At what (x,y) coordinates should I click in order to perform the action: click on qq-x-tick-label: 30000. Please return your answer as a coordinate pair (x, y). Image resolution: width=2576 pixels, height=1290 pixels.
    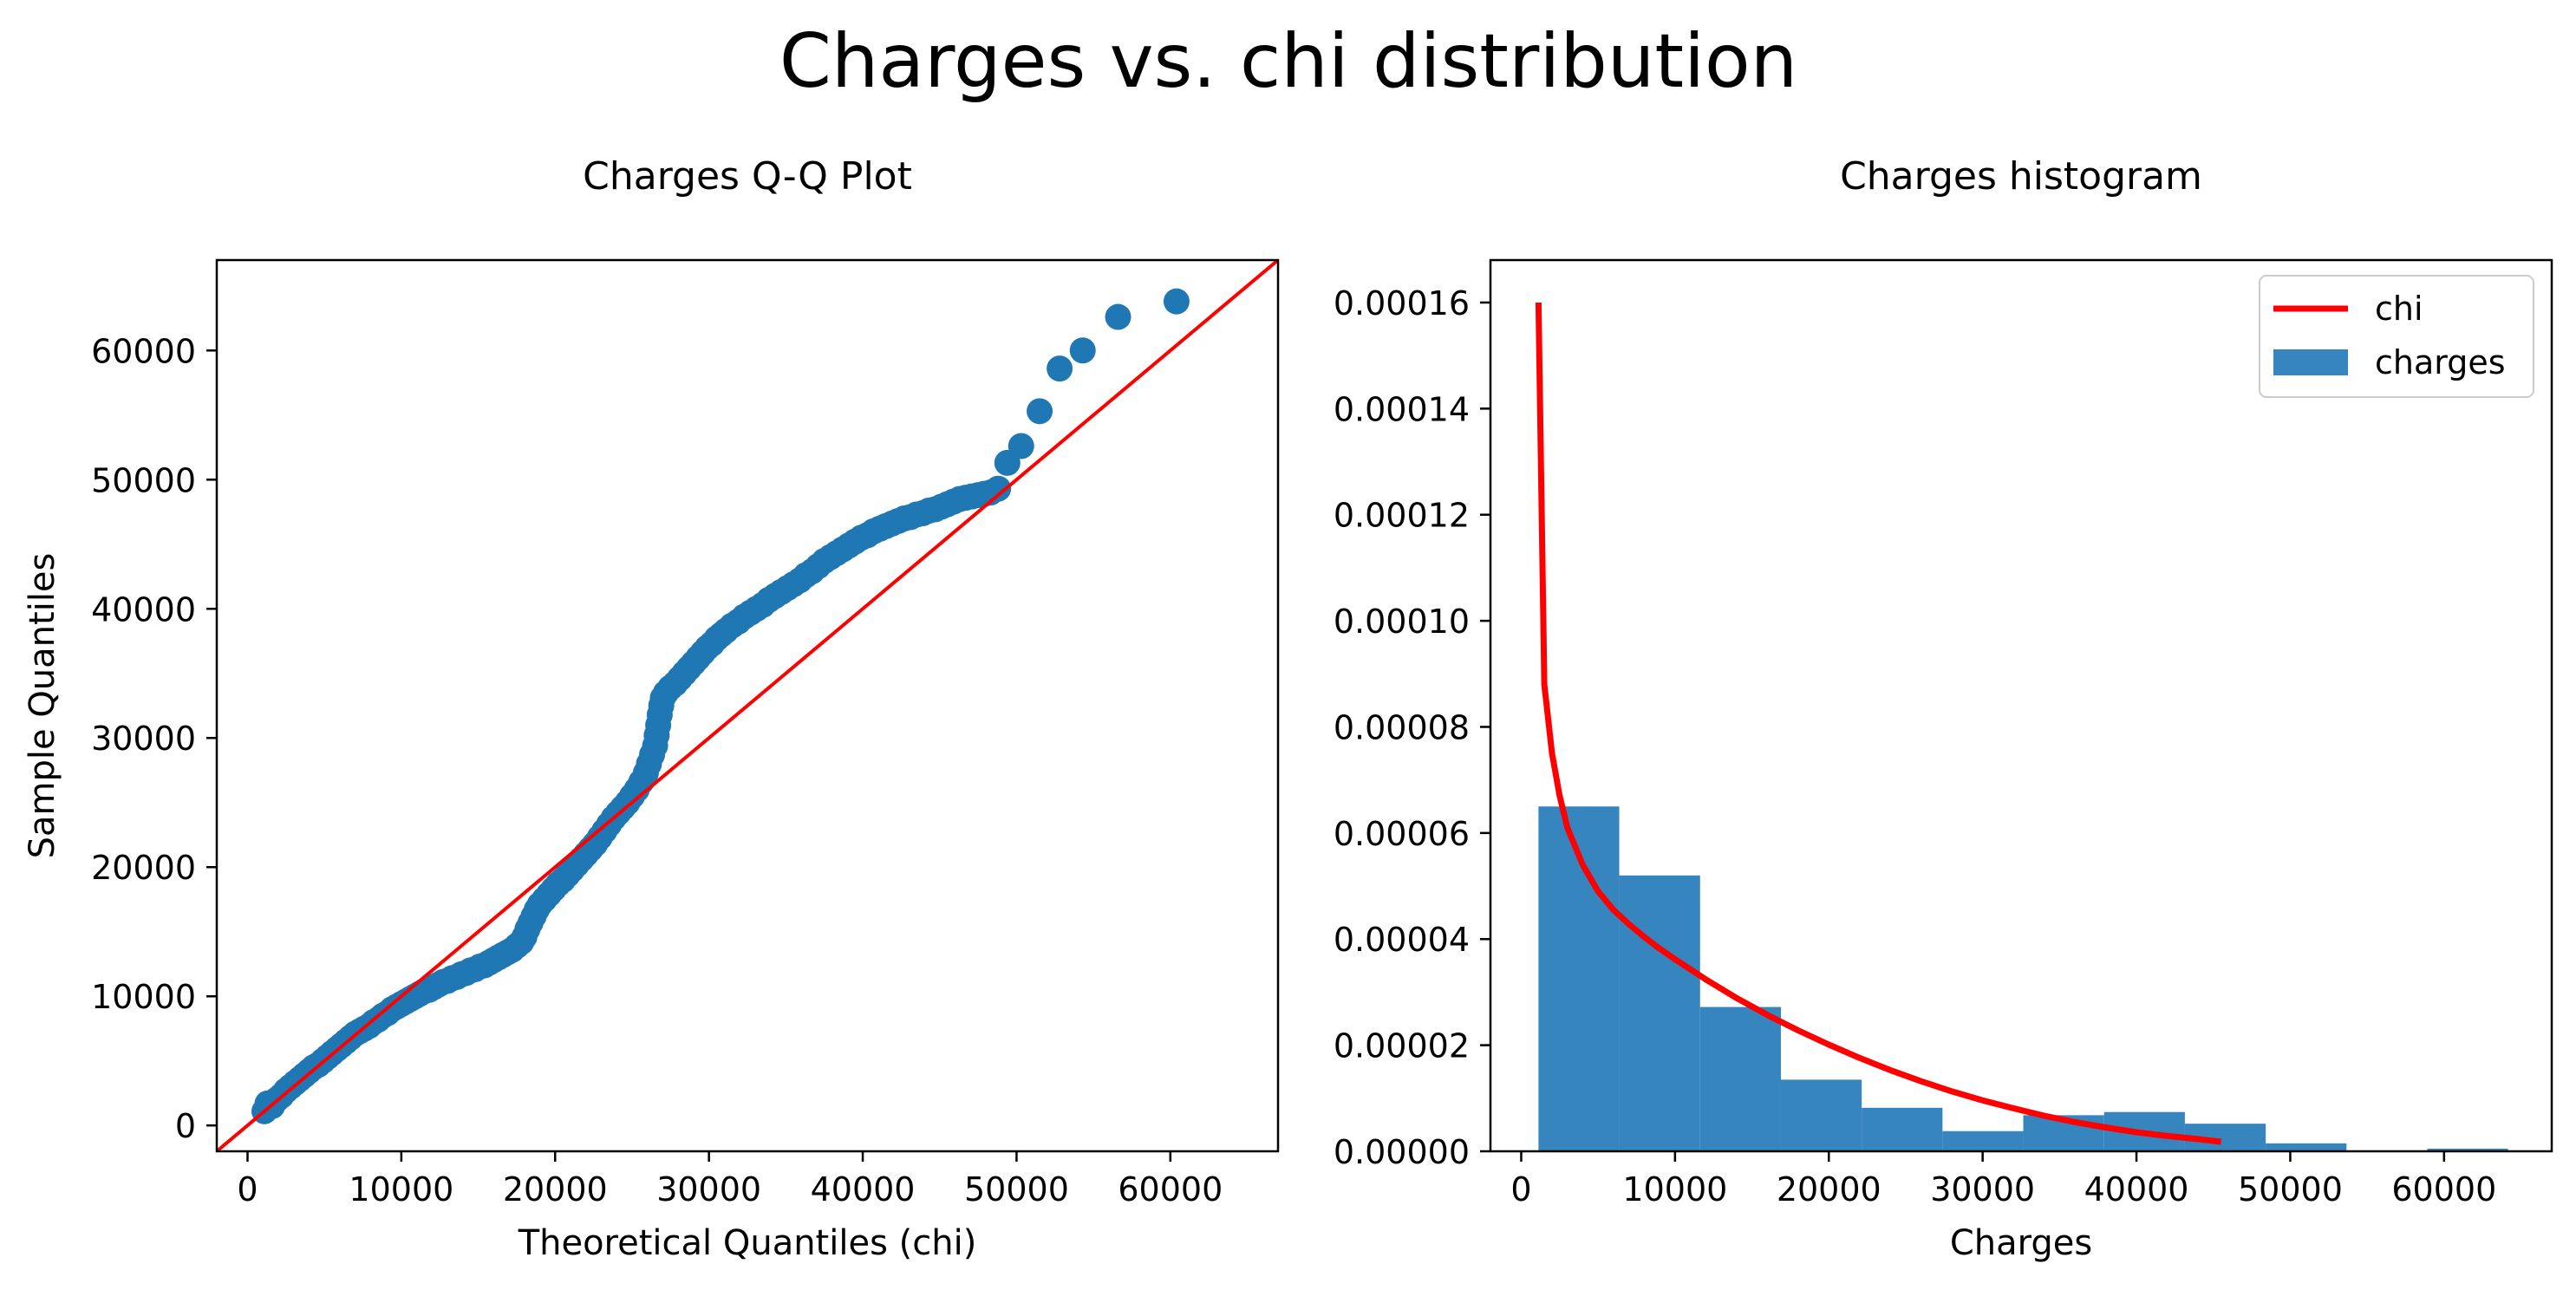
    Looking at the image, I should click on (708, 1190).